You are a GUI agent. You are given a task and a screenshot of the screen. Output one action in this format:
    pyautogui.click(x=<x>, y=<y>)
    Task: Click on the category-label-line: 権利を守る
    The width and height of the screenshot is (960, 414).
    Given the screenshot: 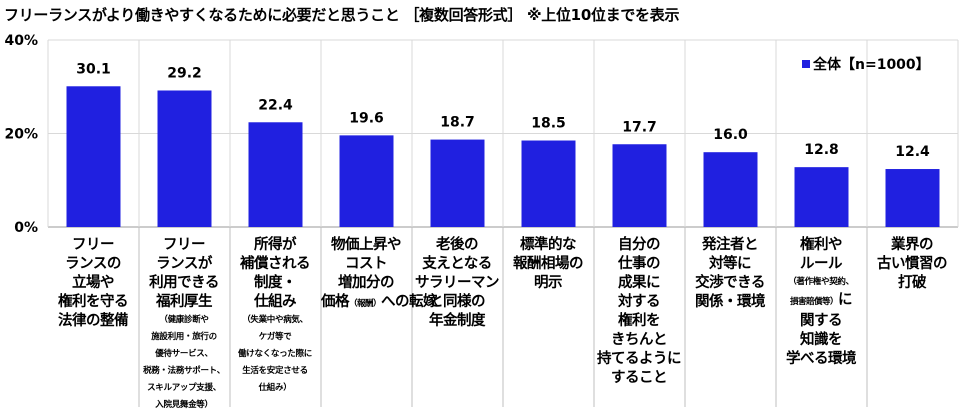 What is the action you would take?
    pyautogui.click(x=93, y=302)
    